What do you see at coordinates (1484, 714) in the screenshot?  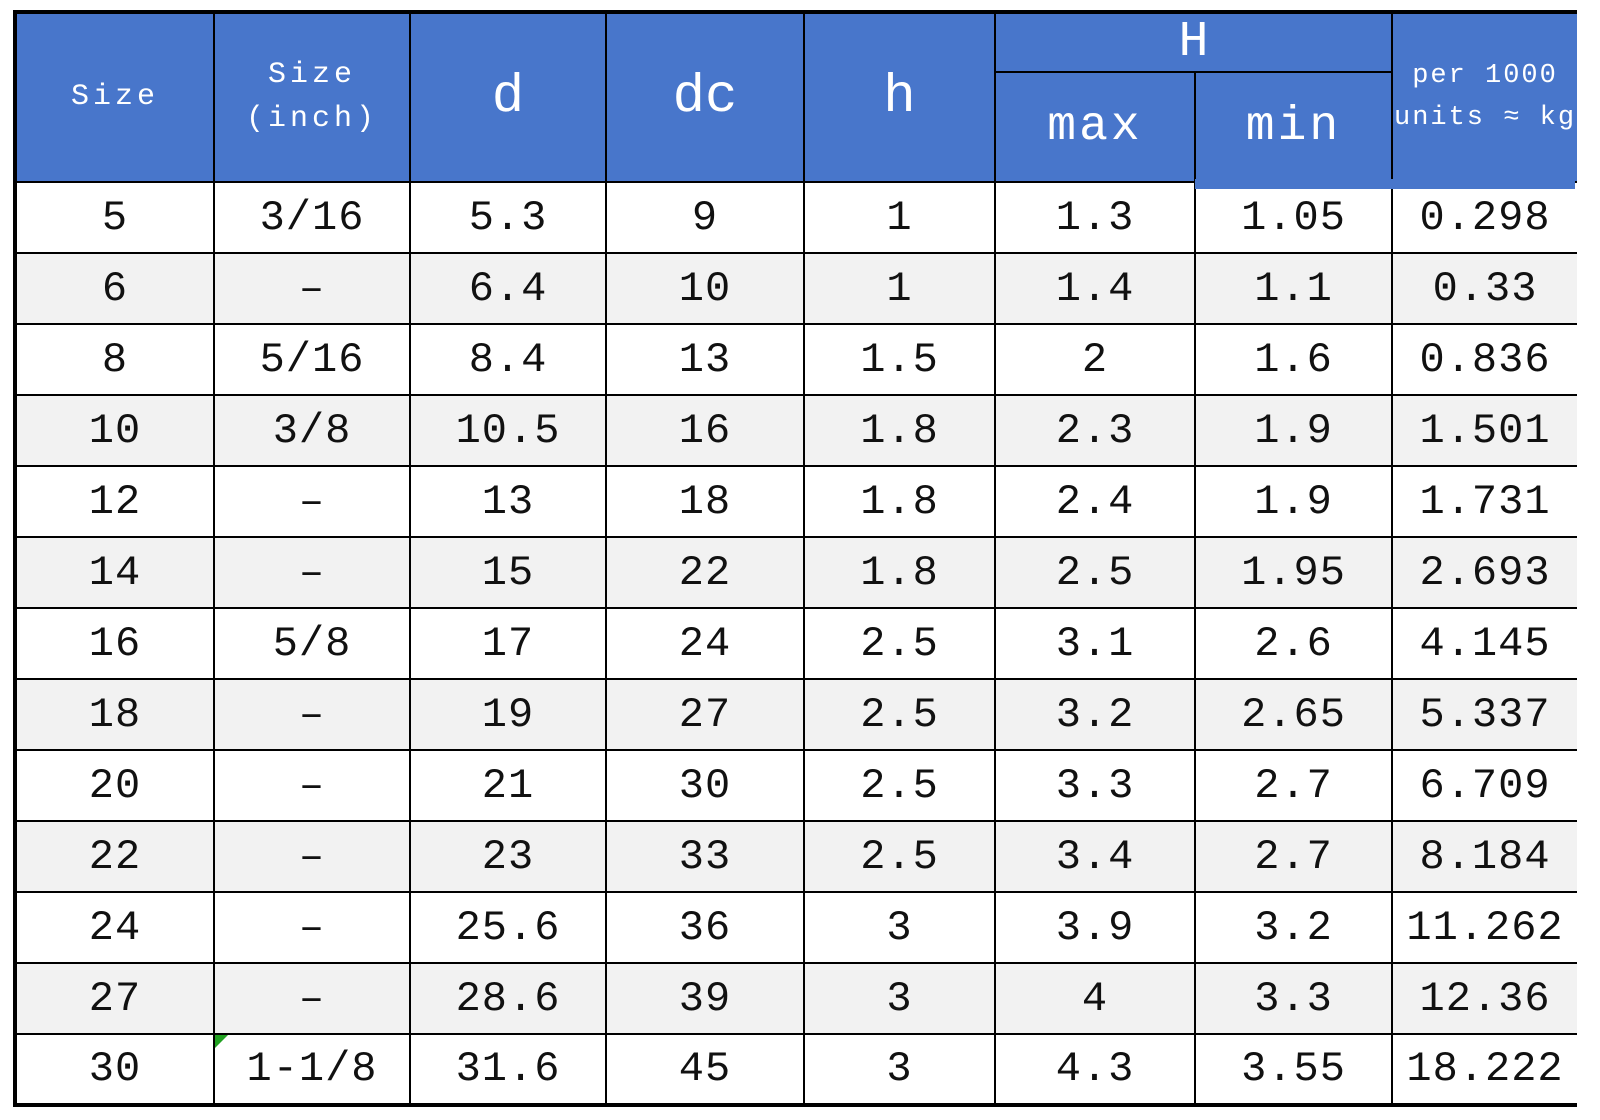 I see `table-cell: 5.337` at bounding box center [1484, 714].